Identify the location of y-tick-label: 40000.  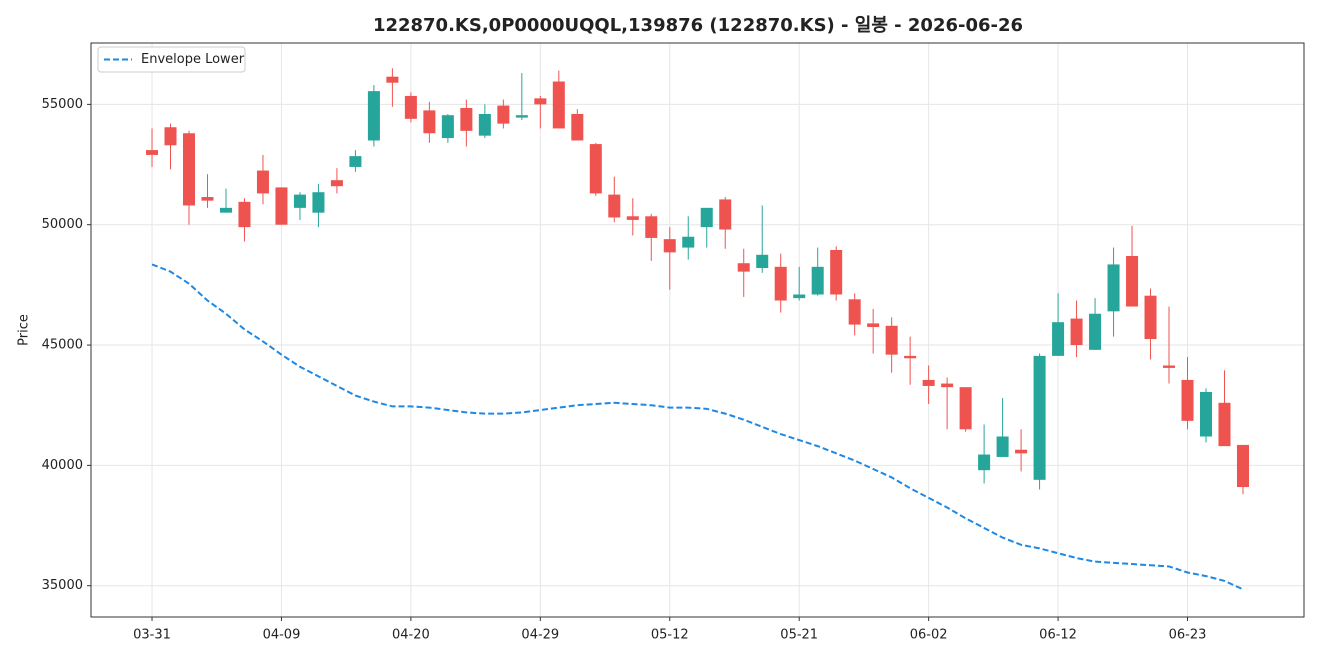
(62, 465).